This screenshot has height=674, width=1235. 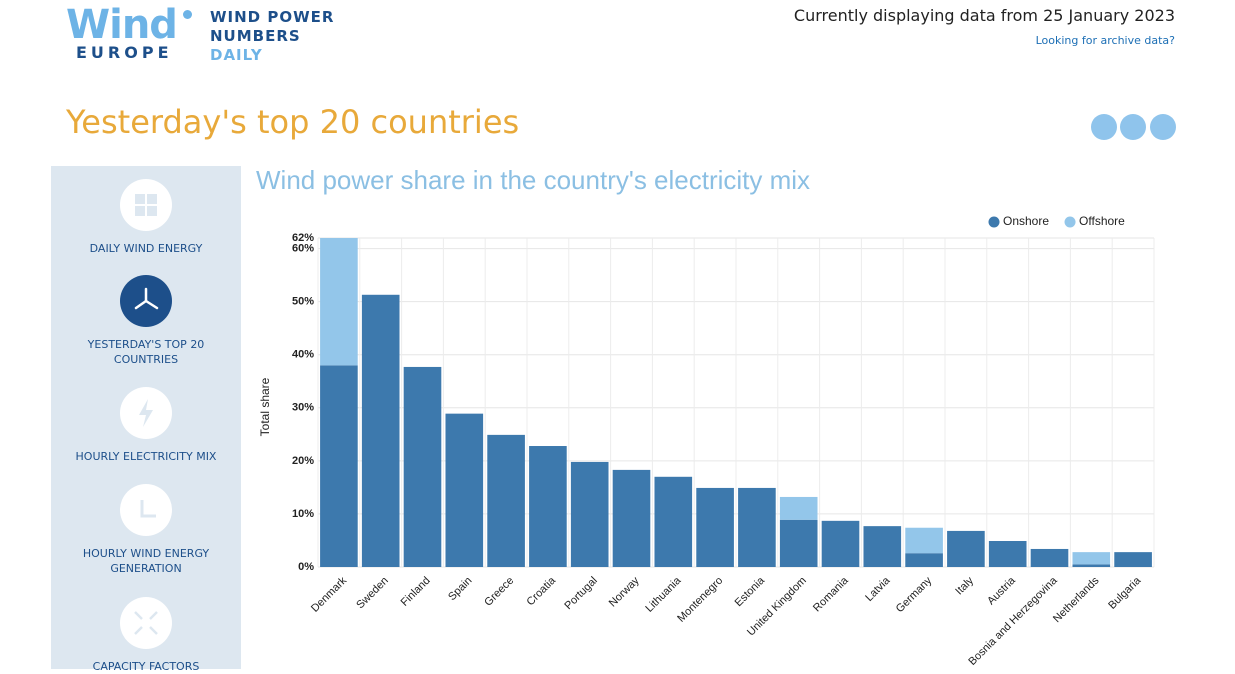 What do you see at coordinates (146, 298) in the screenshot?
I see `icon-turbine` at bounding box center [146, 298].